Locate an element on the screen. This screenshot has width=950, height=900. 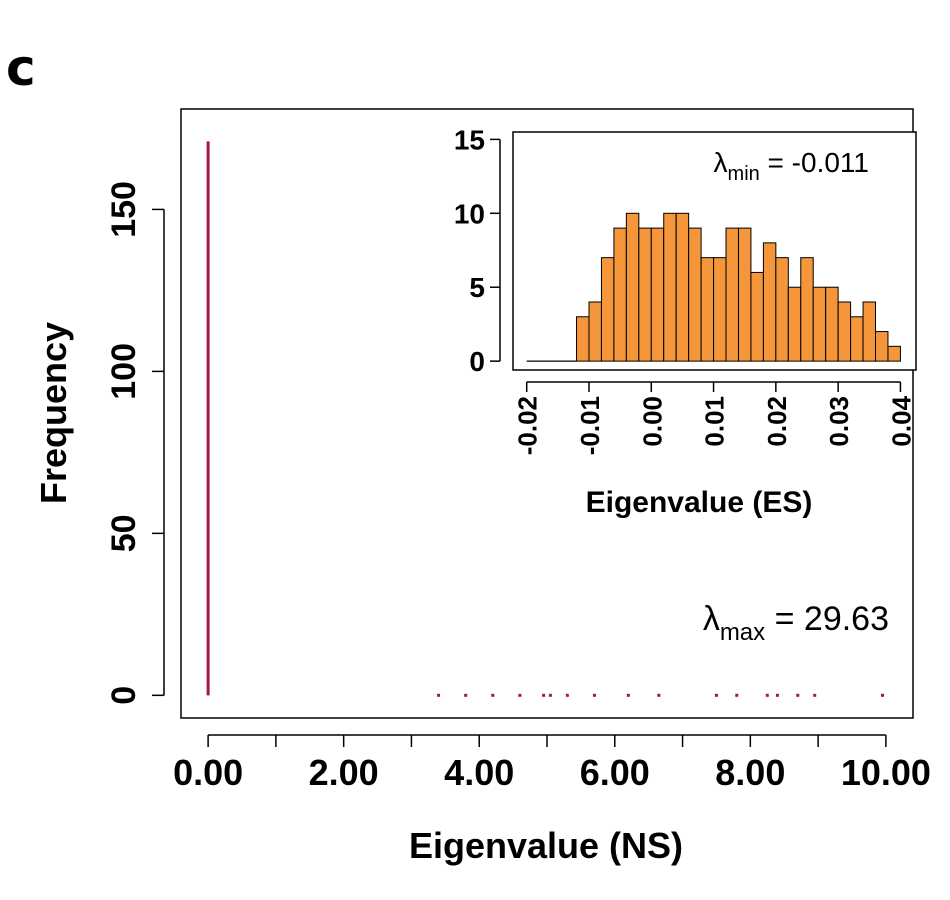
lambda-max-value: = 29.63 is located at coordinates (827, 619).